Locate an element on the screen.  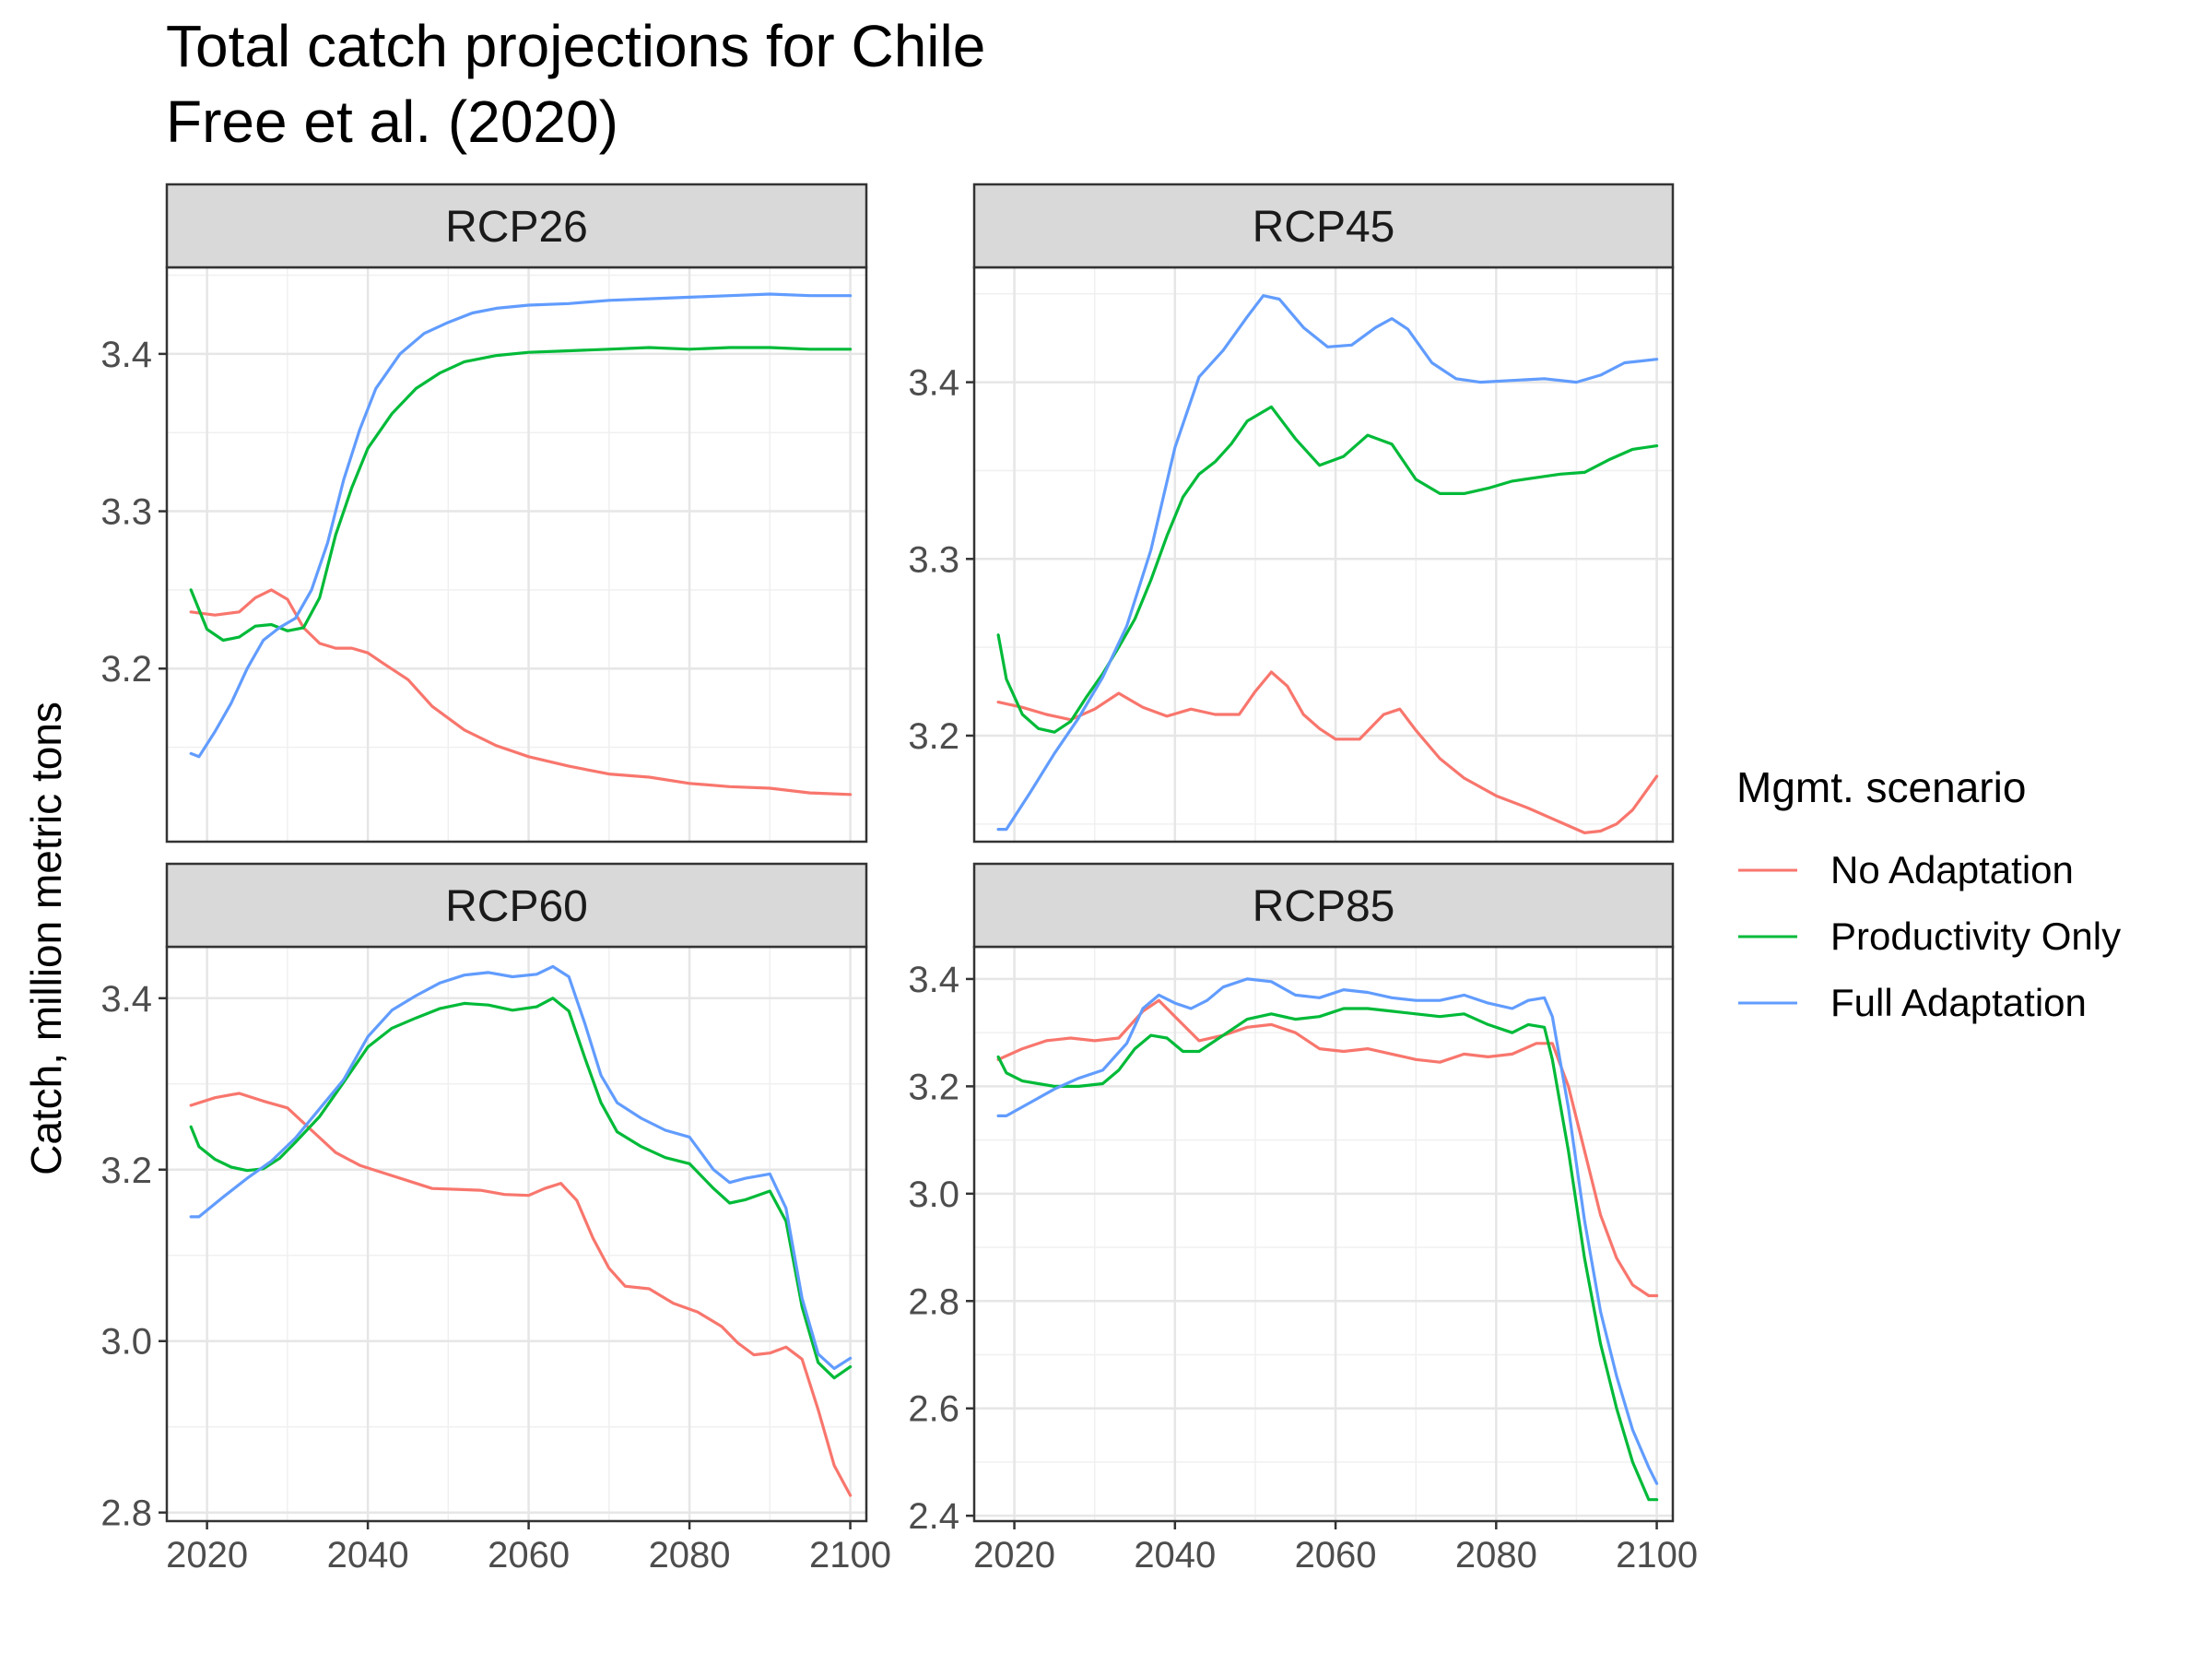
y-axis-label: Catch, million metric tons is located at coordinates (46, 938).